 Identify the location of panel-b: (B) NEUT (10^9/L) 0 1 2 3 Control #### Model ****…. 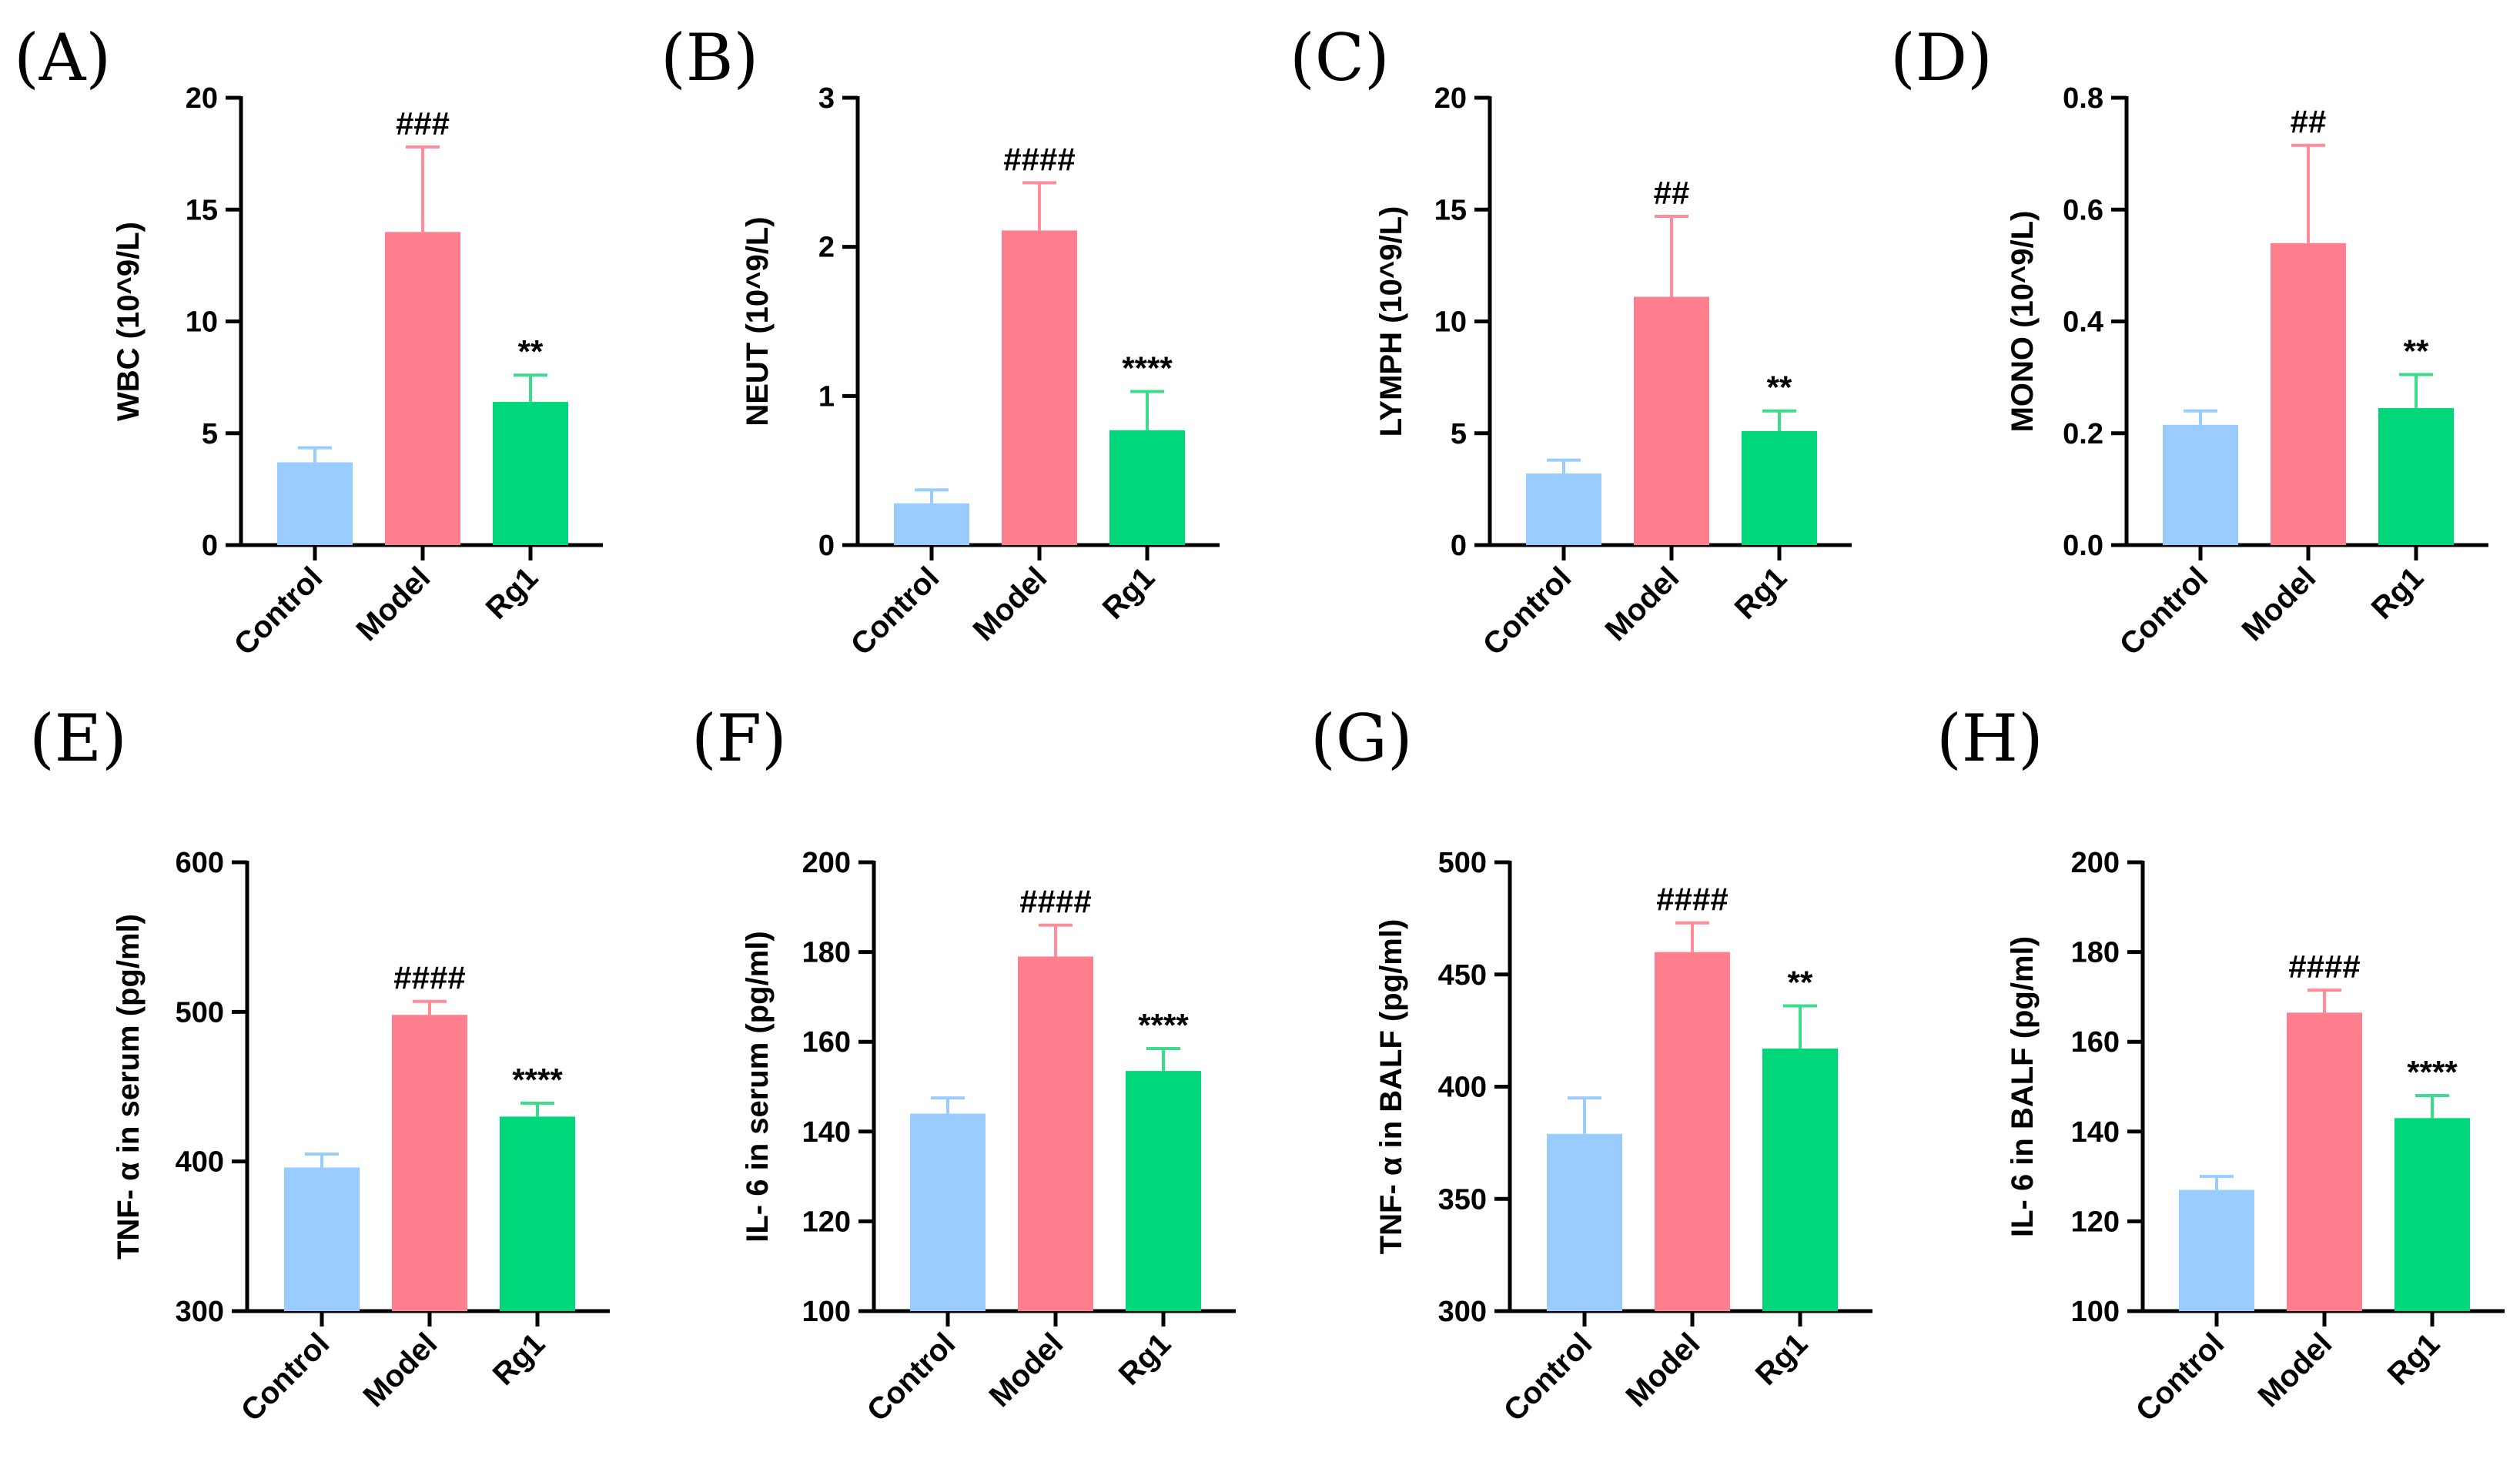
(940, 341).